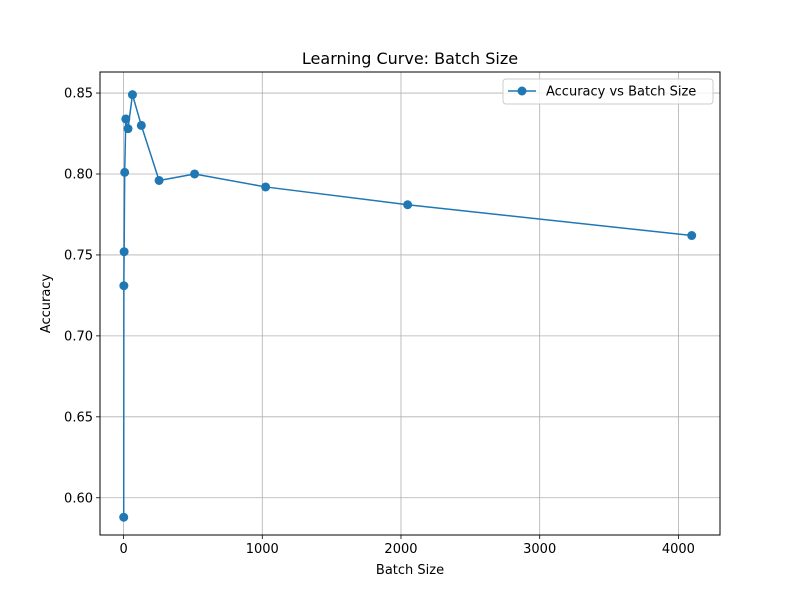 This screenshot has height=600, width=800. I want to click on chart-title: Learning Curve: Batch Size, so click(410, 58).